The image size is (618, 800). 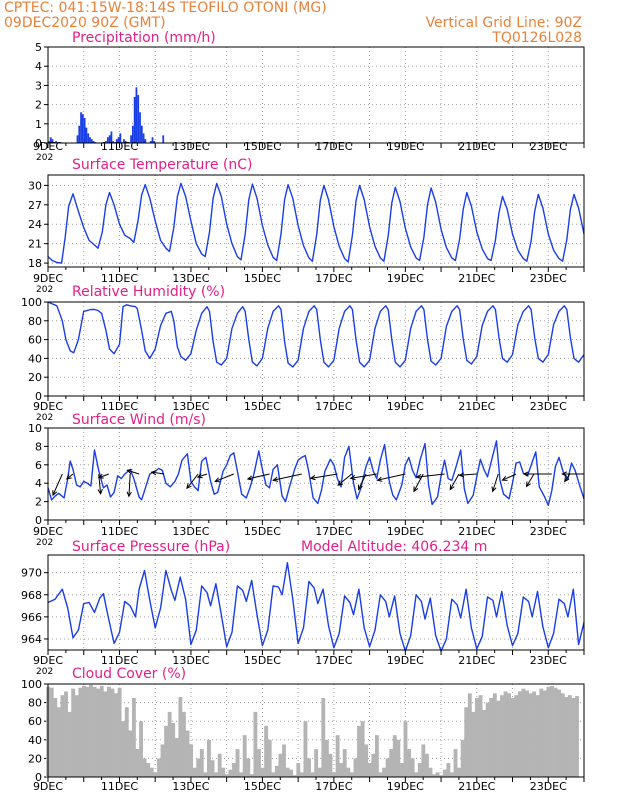 What do you see at coordinates (38, 502) in the screenshot?
I see `y-tick-label: 2` at bounding box center [38, 502].